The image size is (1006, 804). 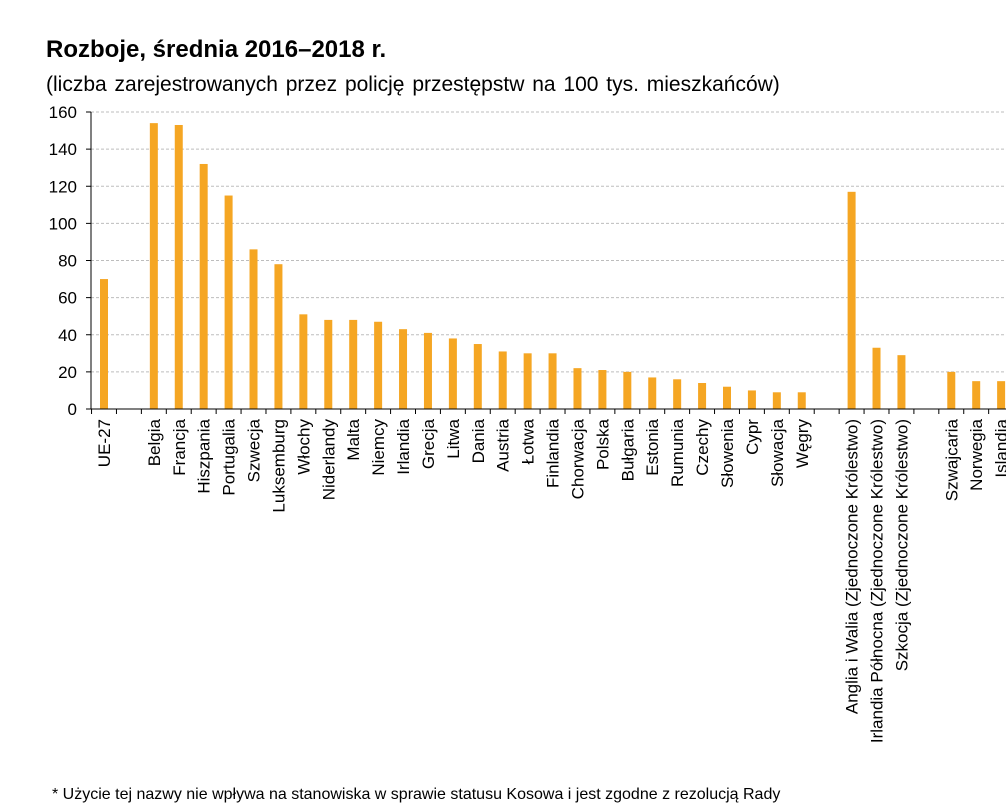 What do you see at coordinates (502, 380) in the screenshot?
I see `bar-austria` at bounding box center [502, 380].